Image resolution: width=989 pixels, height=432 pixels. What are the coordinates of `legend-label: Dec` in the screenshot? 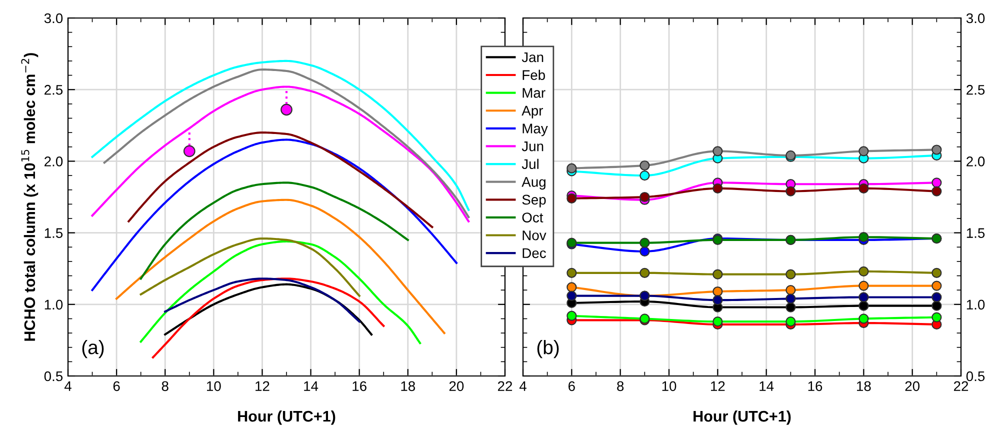 It's located at (534, 253).